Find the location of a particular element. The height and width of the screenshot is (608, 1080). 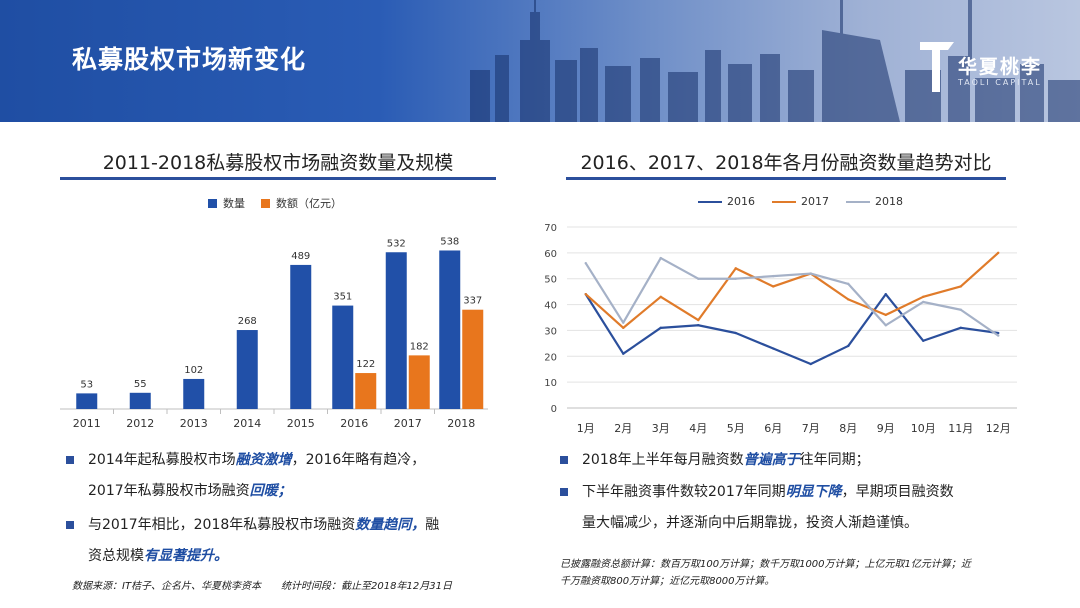

x-tick-label-2015: 2015 is located at coordinates (301, 423).